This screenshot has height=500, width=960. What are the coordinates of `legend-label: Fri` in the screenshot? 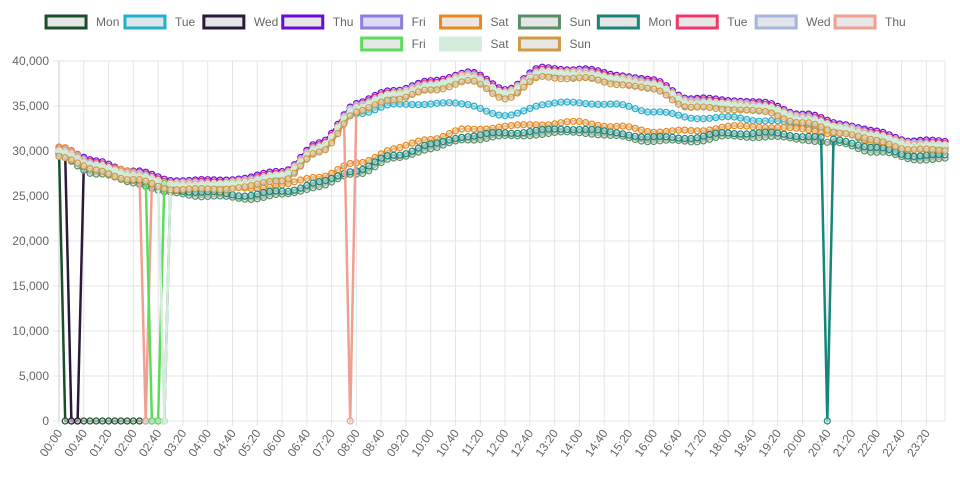 It's located at (419, 44).